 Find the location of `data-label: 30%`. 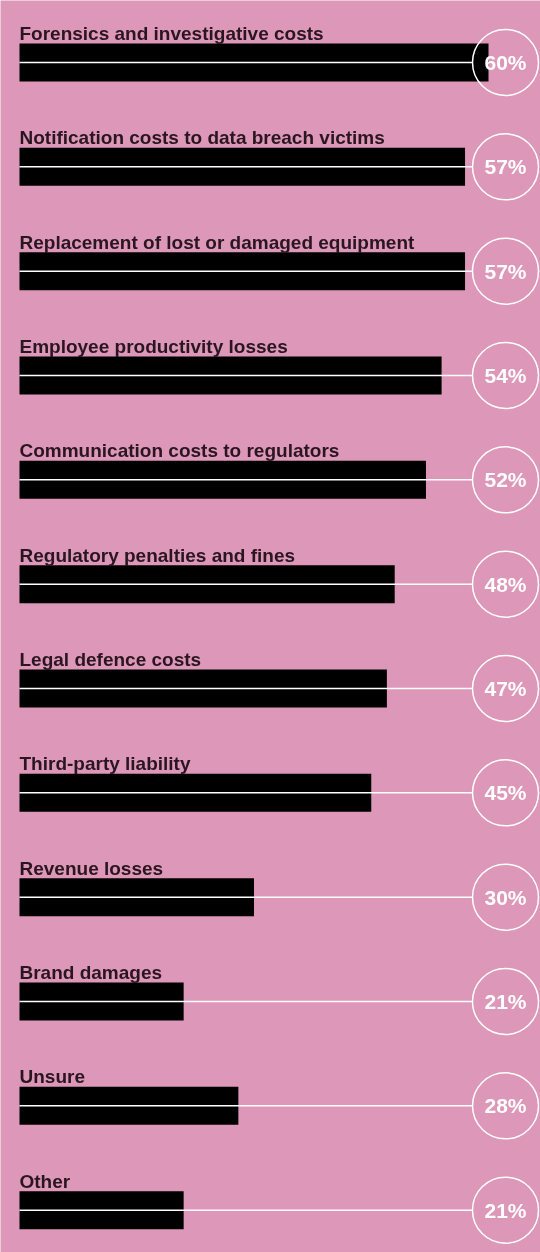

data-label: 30% is located at coordinates (505, 897).